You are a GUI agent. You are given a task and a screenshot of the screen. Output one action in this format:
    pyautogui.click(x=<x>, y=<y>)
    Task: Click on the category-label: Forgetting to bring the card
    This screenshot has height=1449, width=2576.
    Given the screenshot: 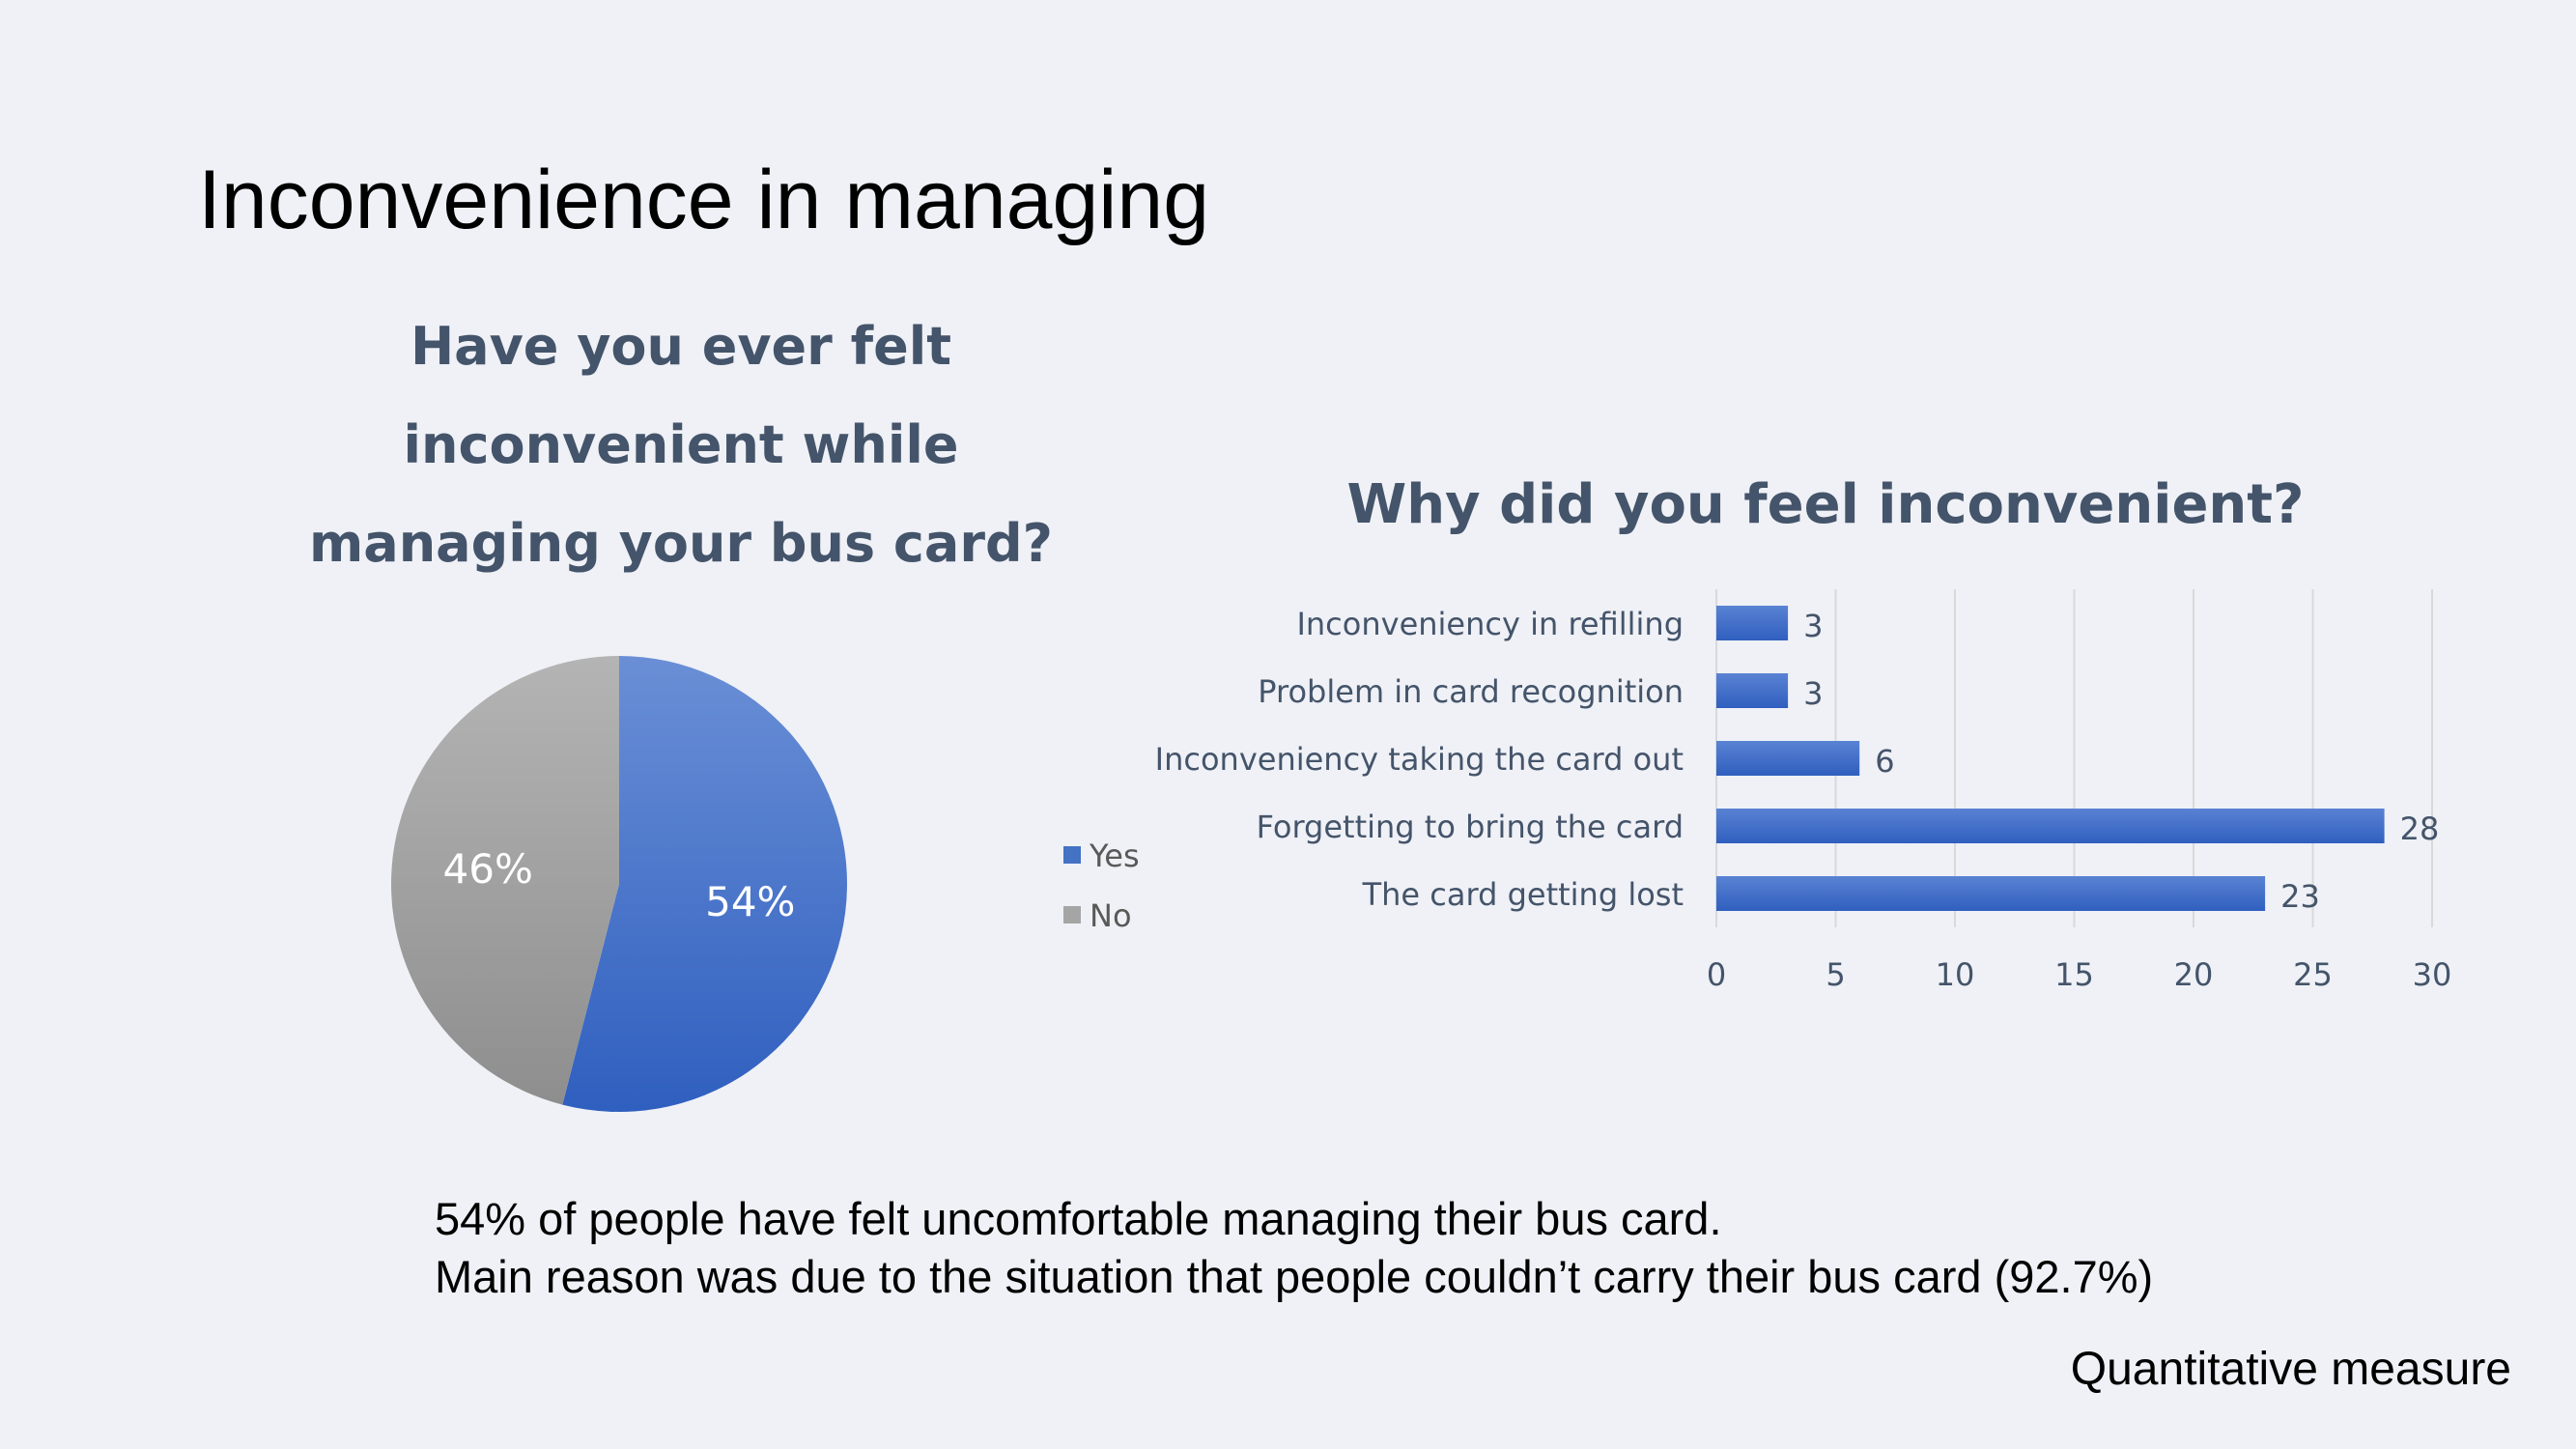 What is the action you would take?
    pyautogui.click(x=1470, y=827)
    